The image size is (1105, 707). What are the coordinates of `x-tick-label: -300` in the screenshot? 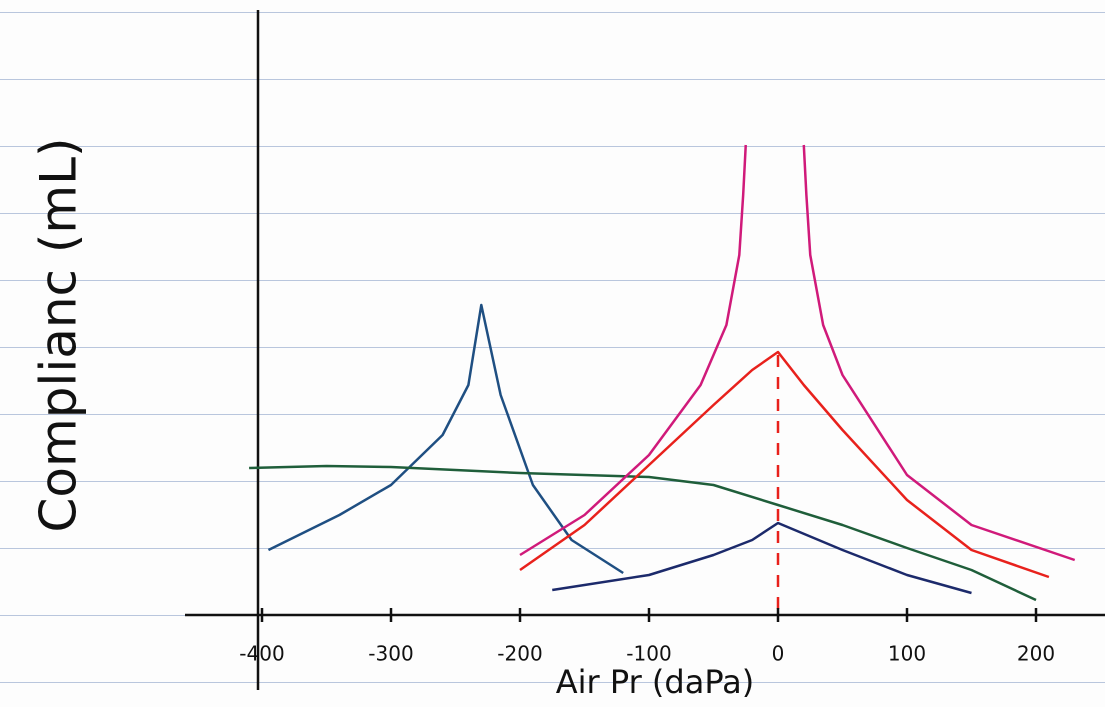 It's located at (390, 654).